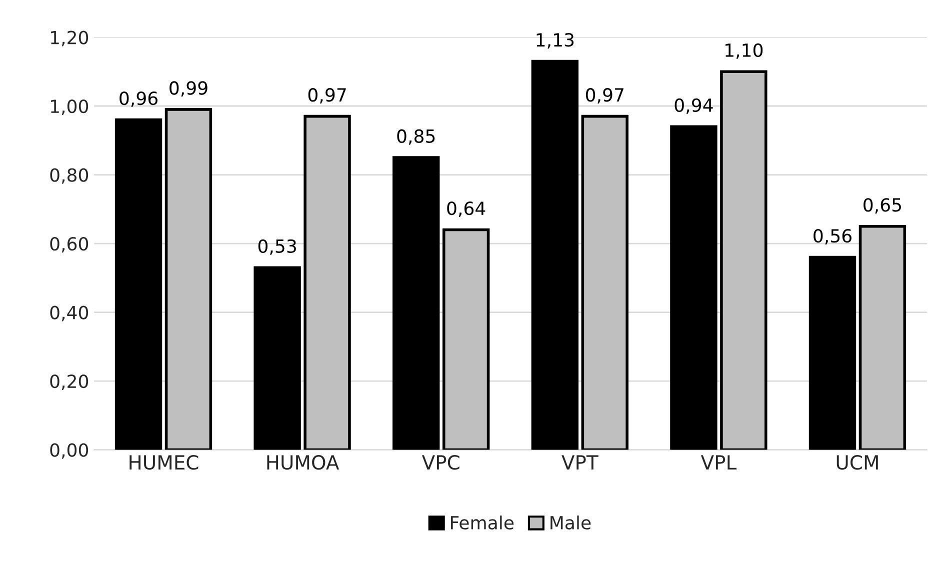  Describe the element at coordinates (277, 247) in the screenshot. I see `data-label: 0,53` at that location.